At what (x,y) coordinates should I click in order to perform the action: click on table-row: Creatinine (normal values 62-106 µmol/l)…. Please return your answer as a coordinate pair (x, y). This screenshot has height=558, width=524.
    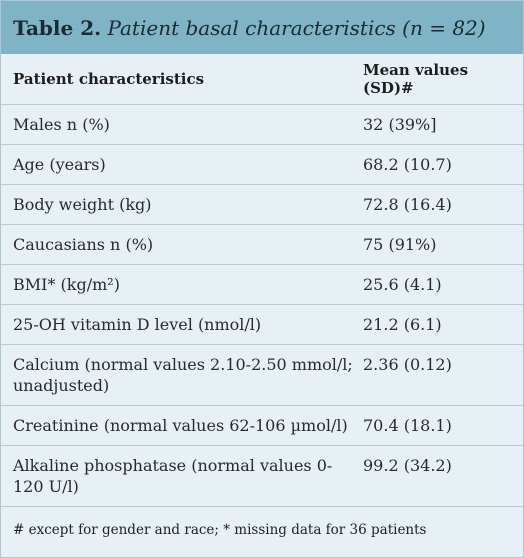
    Looking at the image, I should click on (262, 426).